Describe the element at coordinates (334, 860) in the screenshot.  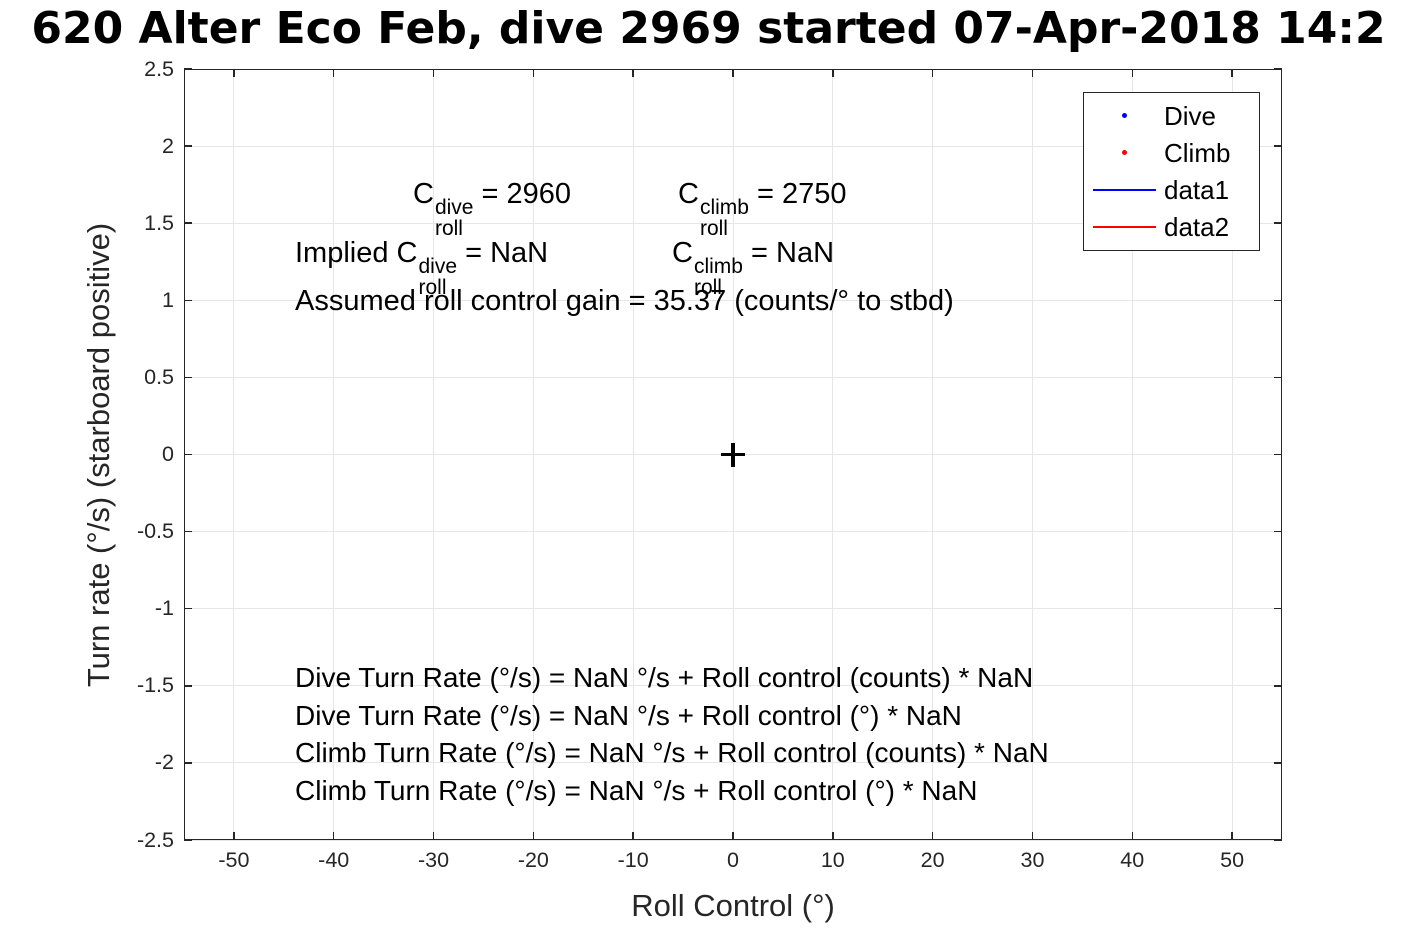
I see `tick-label-x--40: -40` at that location.